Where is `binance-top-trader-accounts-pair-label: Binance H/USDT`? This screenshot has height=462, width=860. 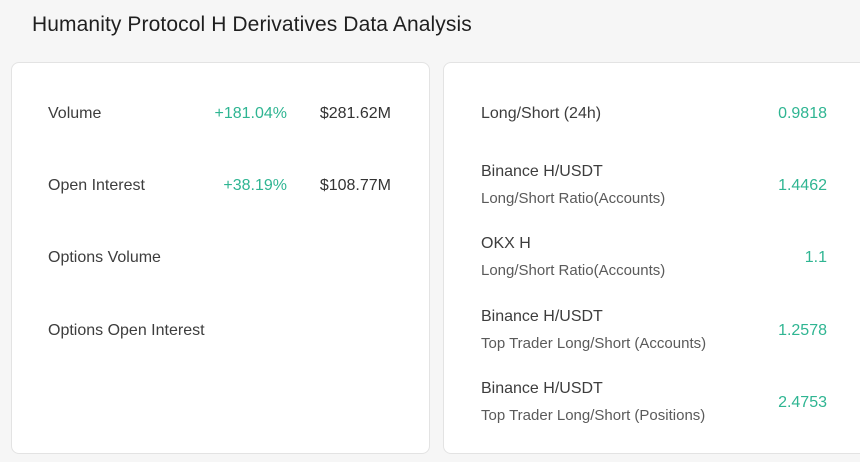
binance-top-trader-accounts-pair-label: Binance H/USDT is located at coordinates (542, 316).